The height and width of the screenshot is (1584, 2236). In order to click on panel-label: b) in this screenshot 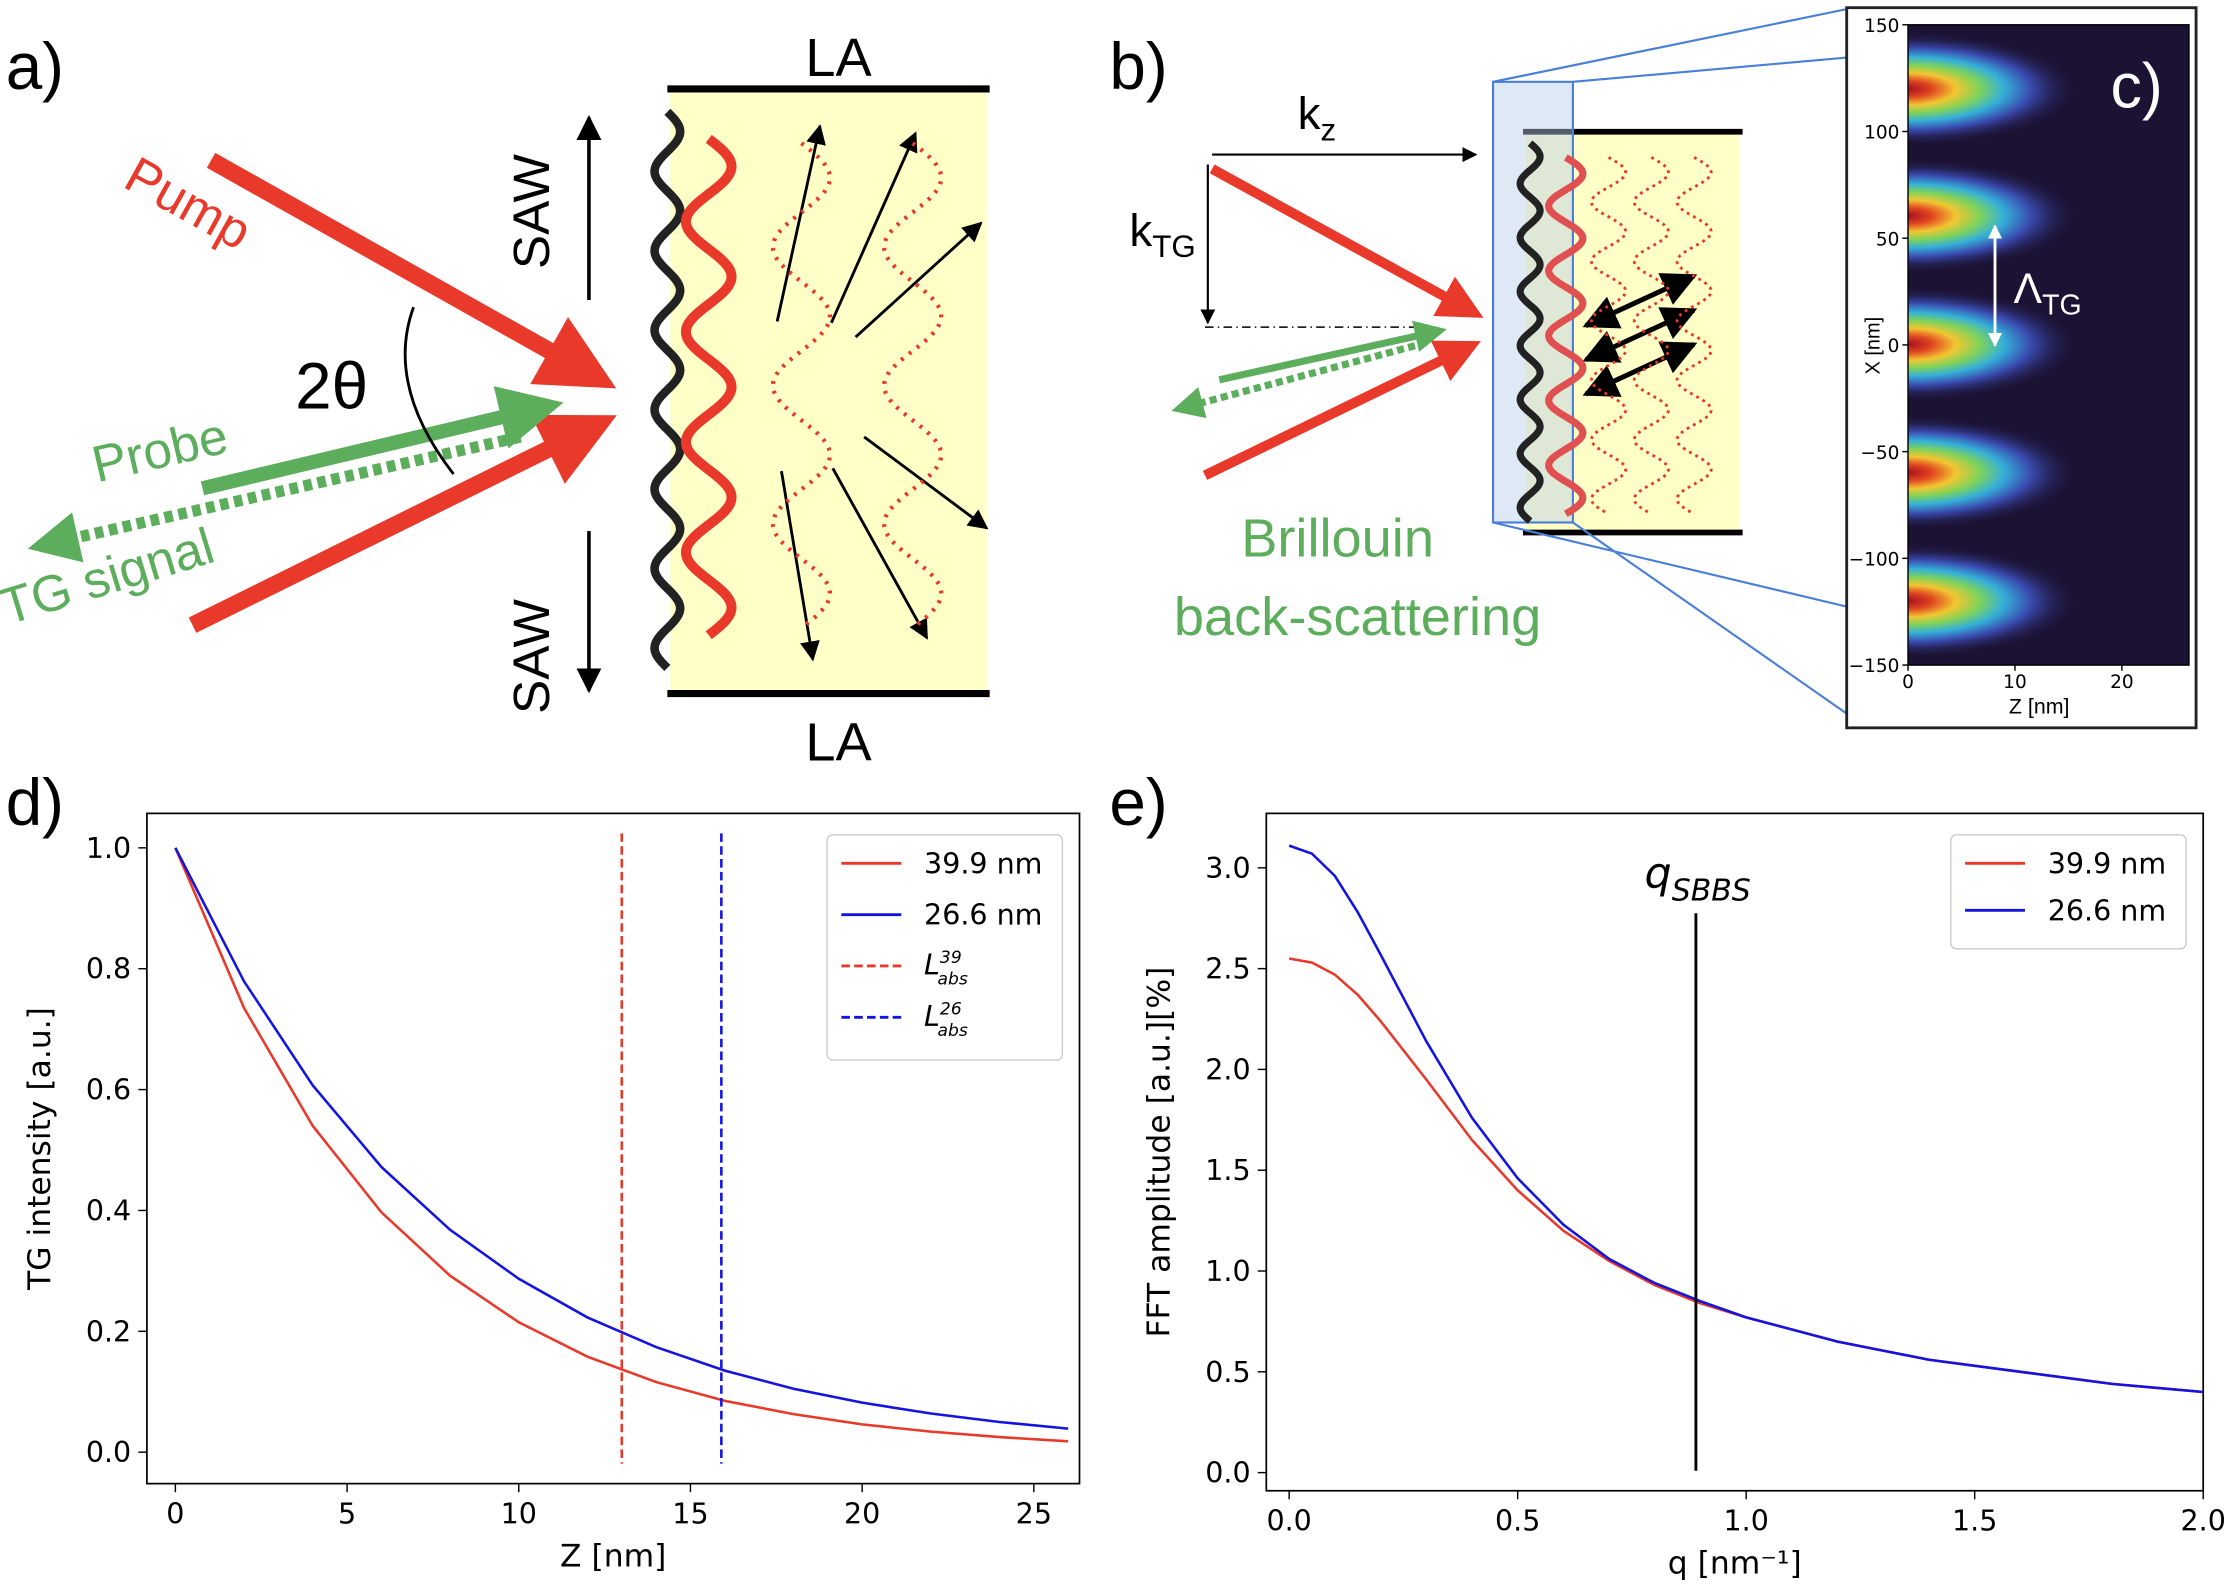, I will do `click(1138, 66)`.